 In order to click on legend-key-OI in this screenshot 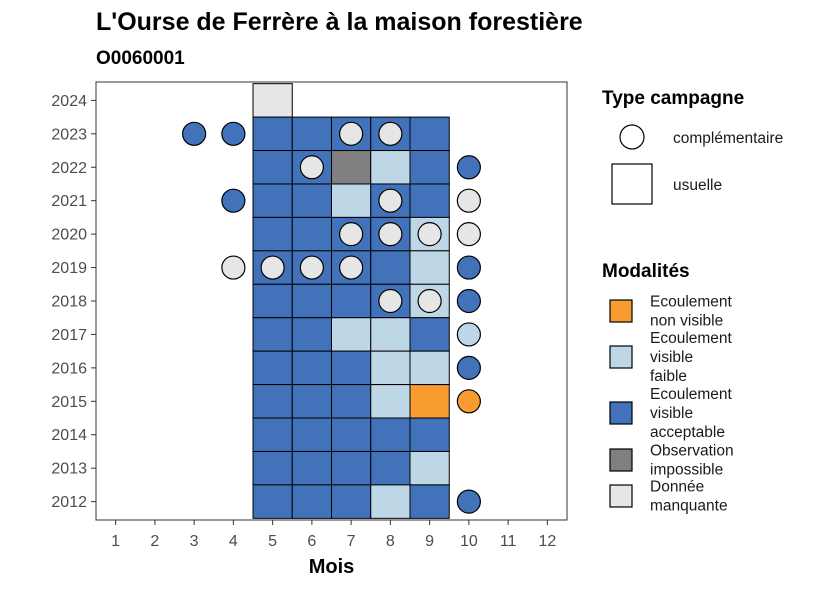, I will do `click(621, 460)`.